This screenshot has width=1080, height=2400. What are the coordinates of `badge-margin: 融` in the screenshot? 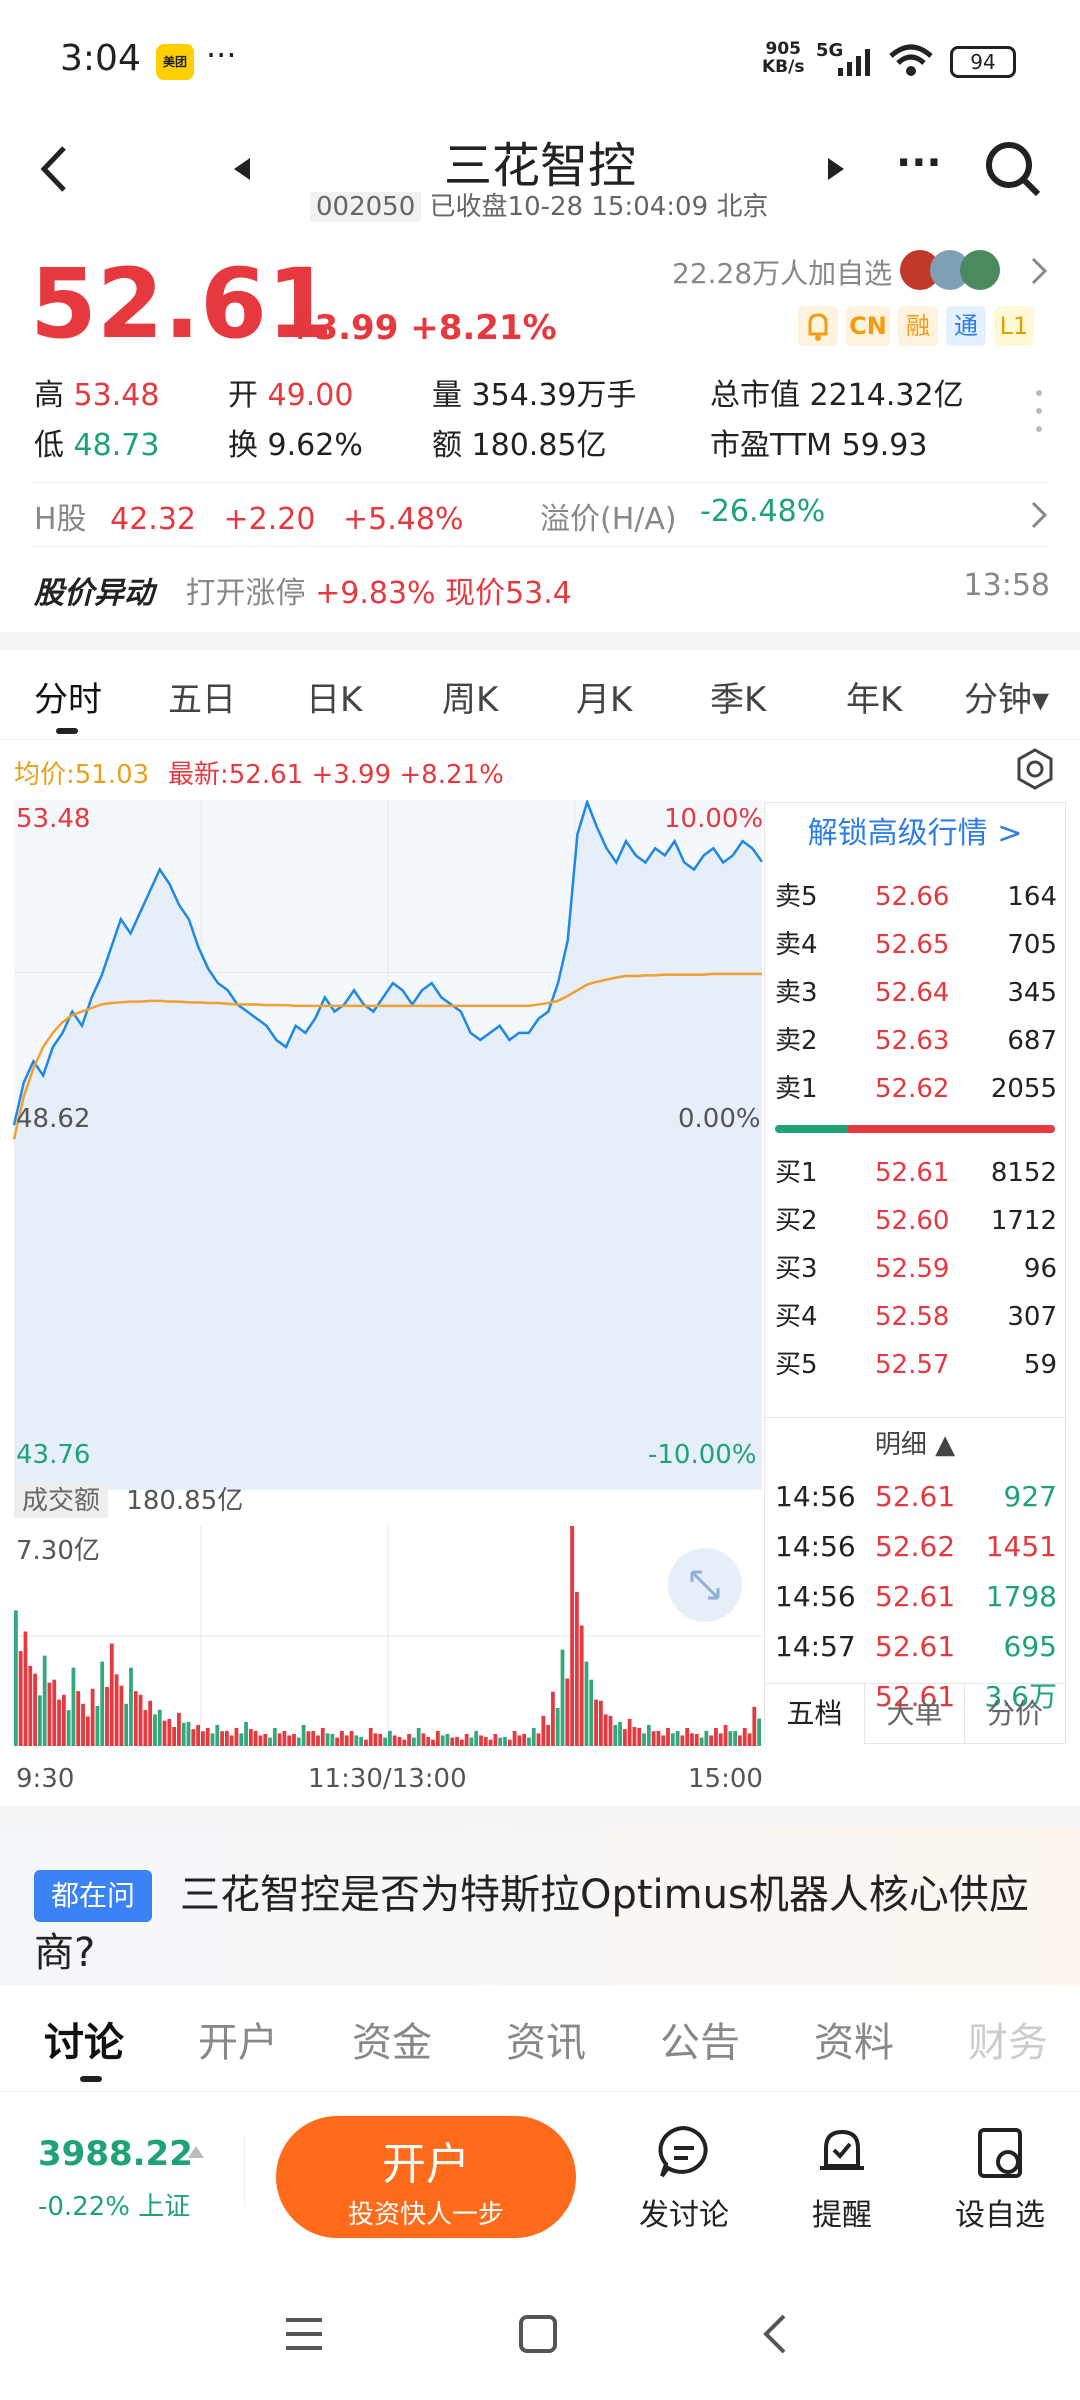 It's located at (918, 326).